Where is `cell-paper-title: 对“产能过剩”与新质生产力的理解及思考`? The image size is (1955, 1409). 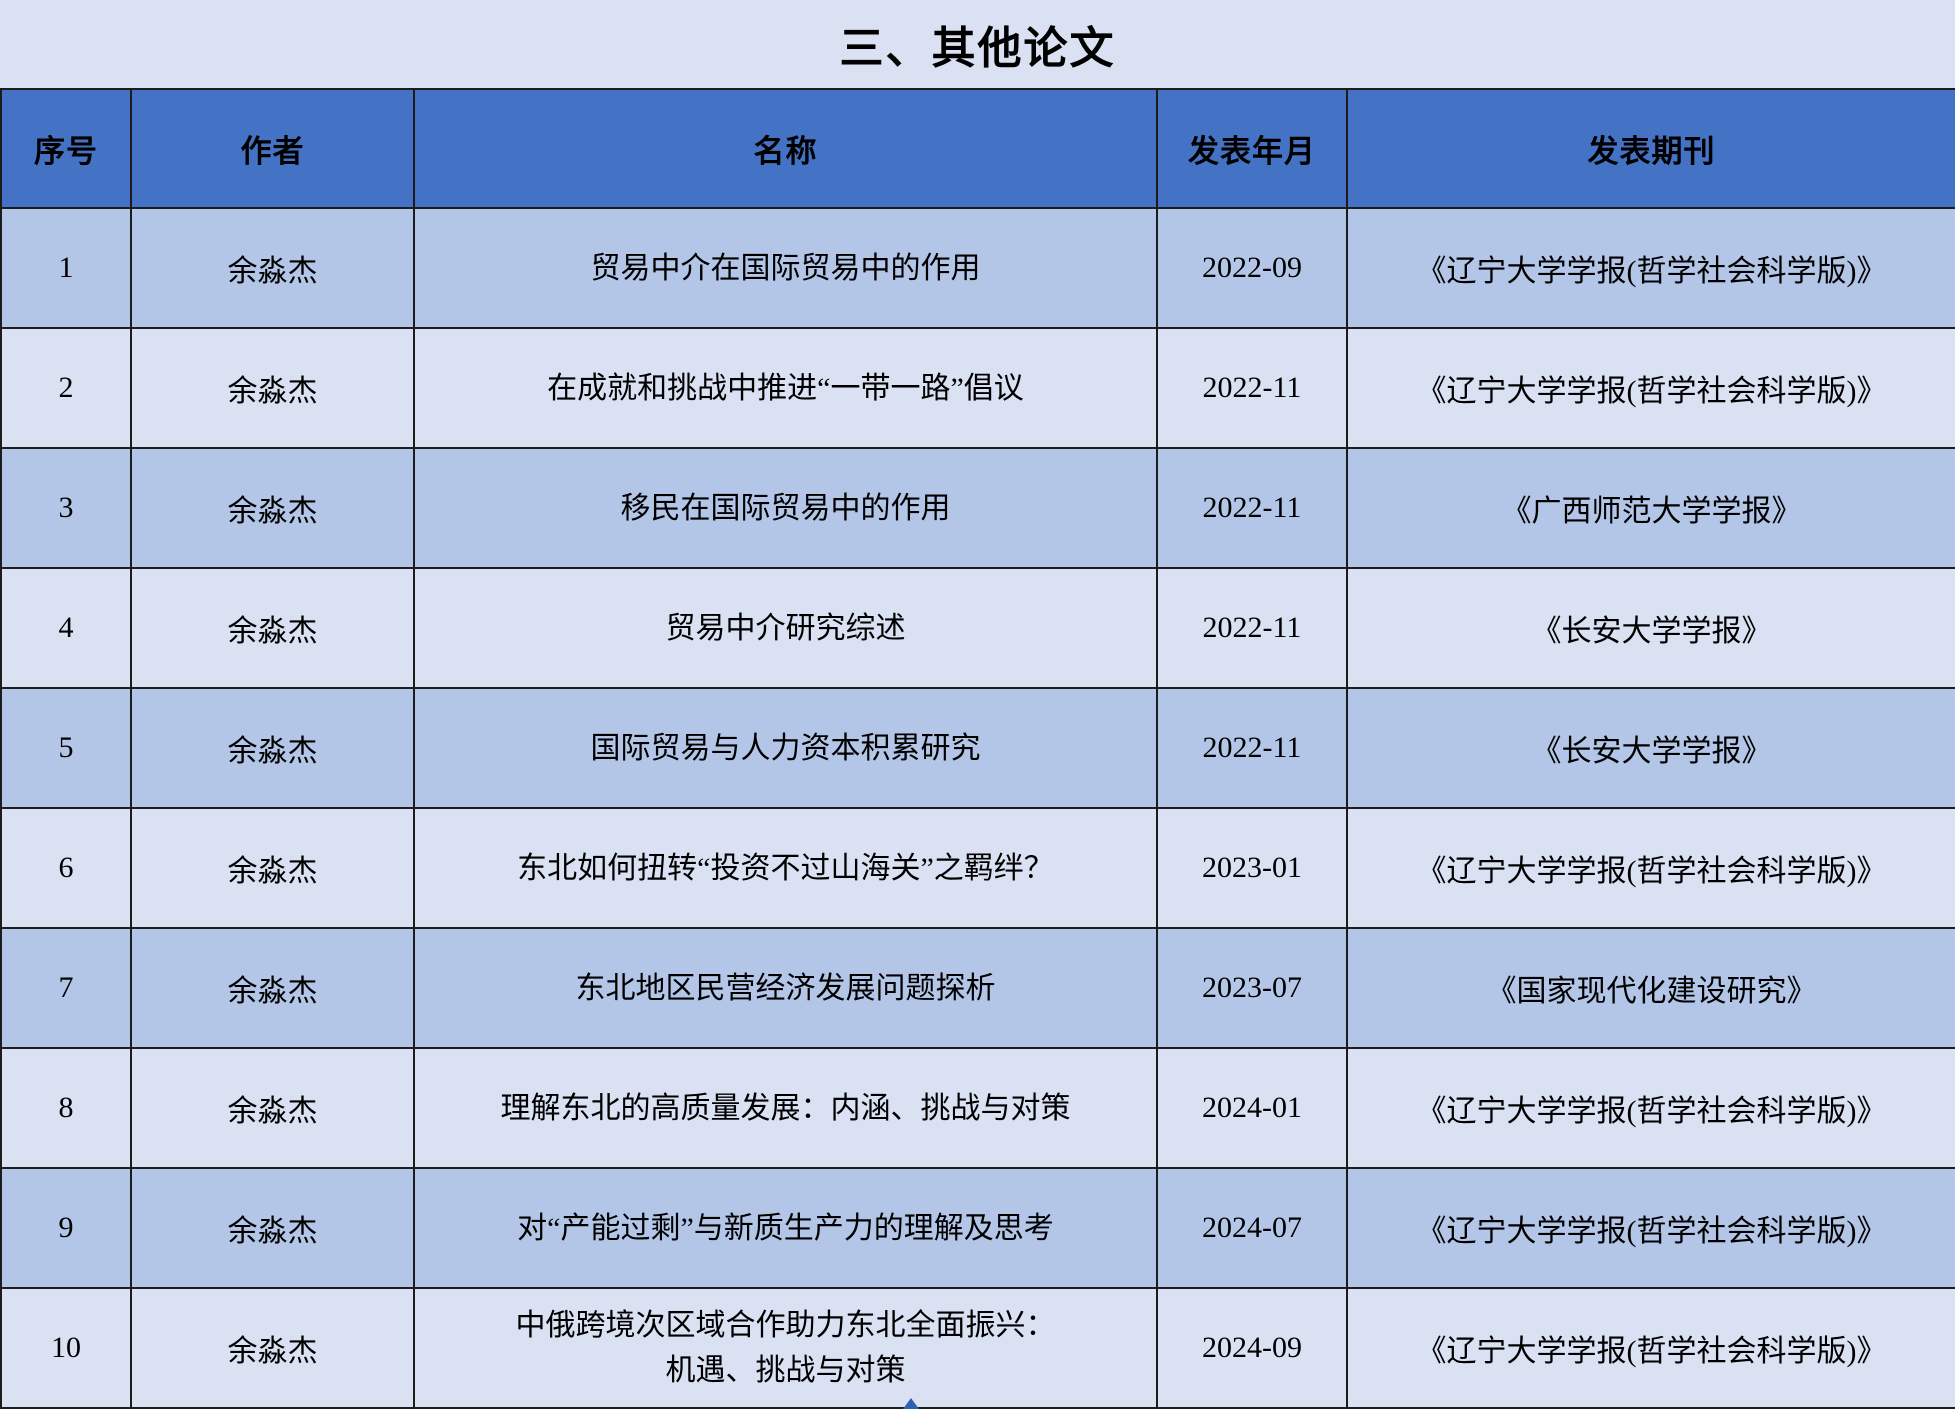
cell-paper-title: 对“产能过剩”与新质生产力的理解及思考 is located at coordinates (785, 1228).